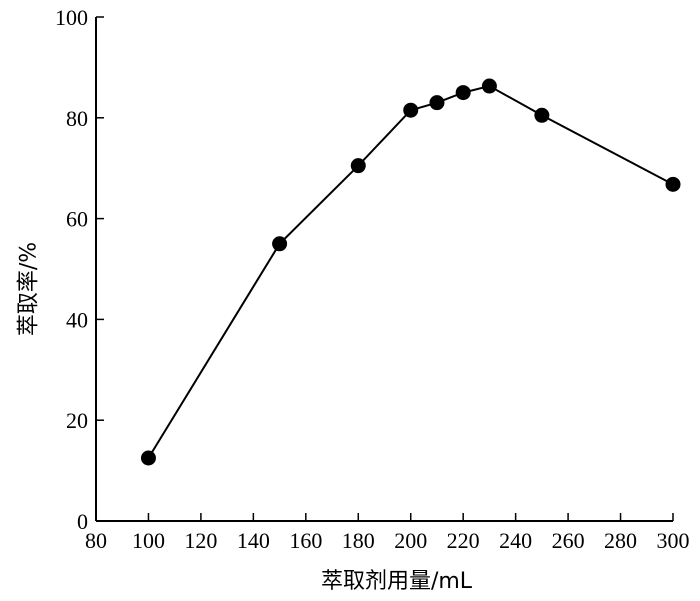 This screenshot has width=700, height=601. What do you see at coordinates (358, 540) in the screenshot?
I see `x-tick-label: 180` at bounding box center [358, 540].